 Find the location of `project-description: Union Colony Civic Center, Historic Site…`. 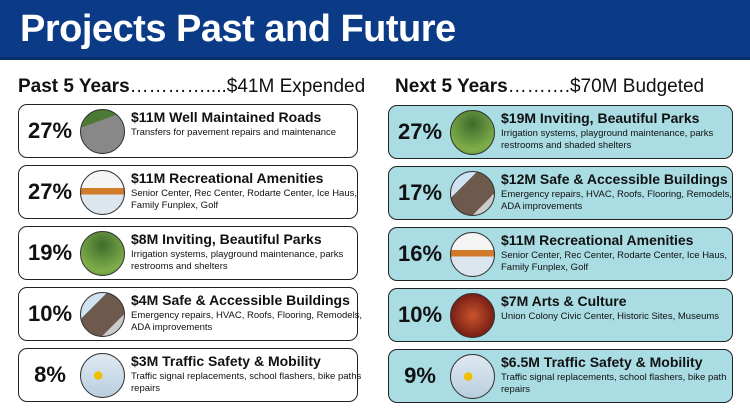

project-description: Union Colony Civic Center, Historic Site… is located at coordinates (610, 316).